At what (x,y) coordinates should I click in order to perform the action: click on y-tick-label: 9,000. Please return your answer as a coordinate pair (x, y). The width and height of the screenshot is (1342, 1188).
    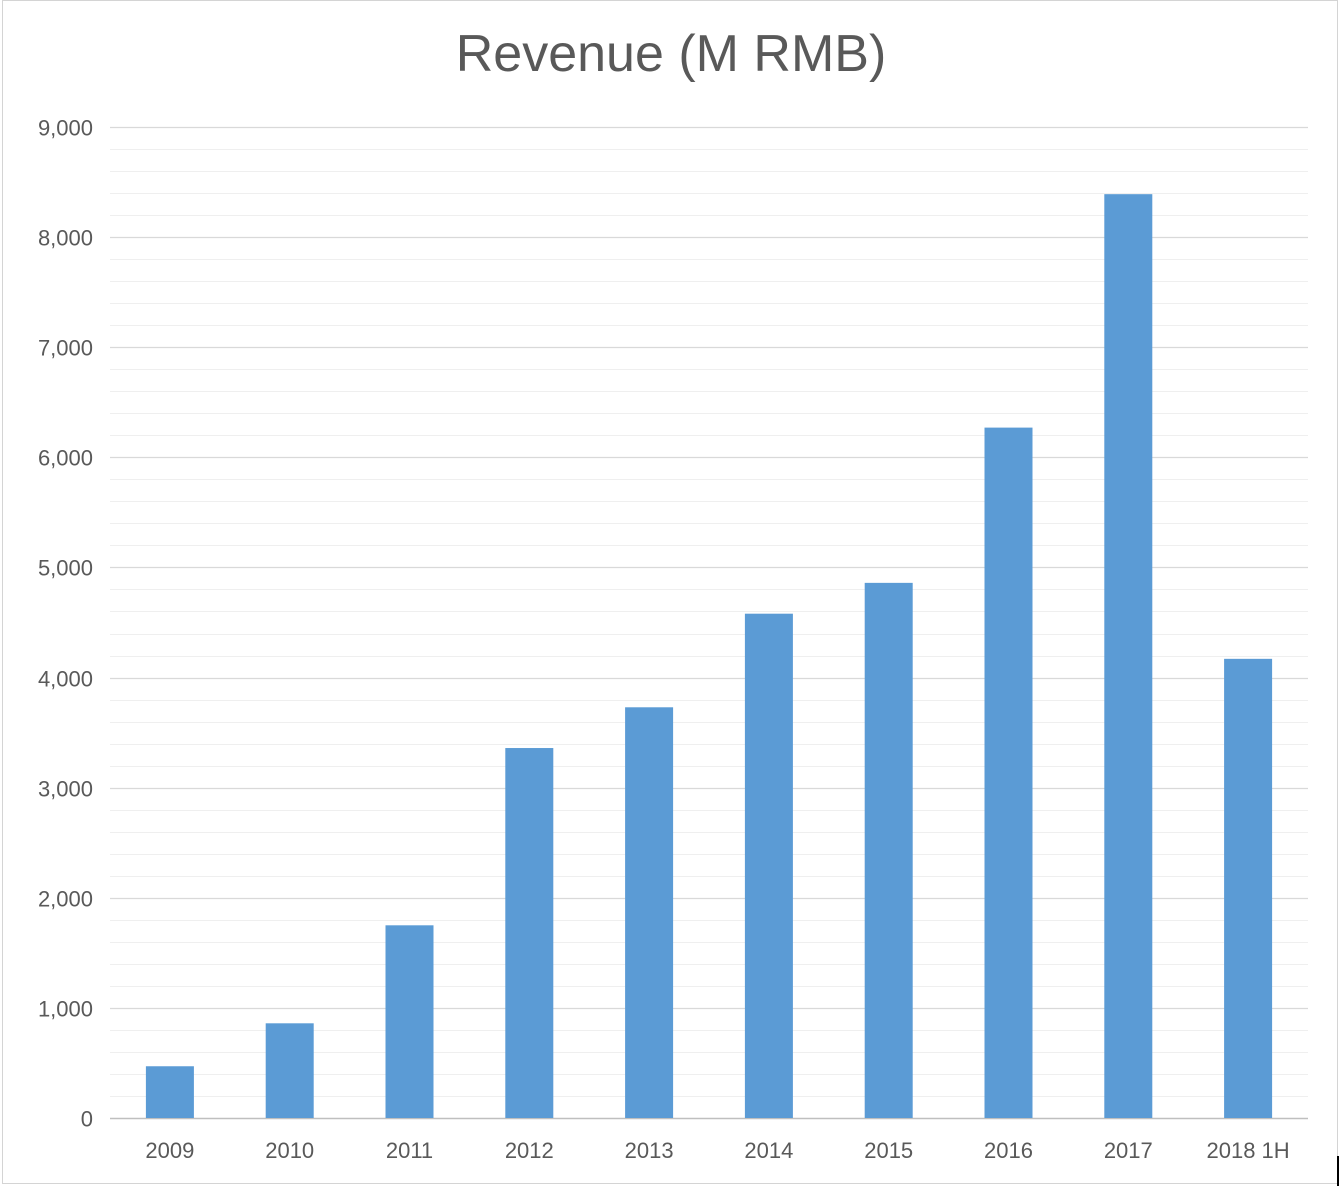
    Looking at the image, I should click on (65, 128).